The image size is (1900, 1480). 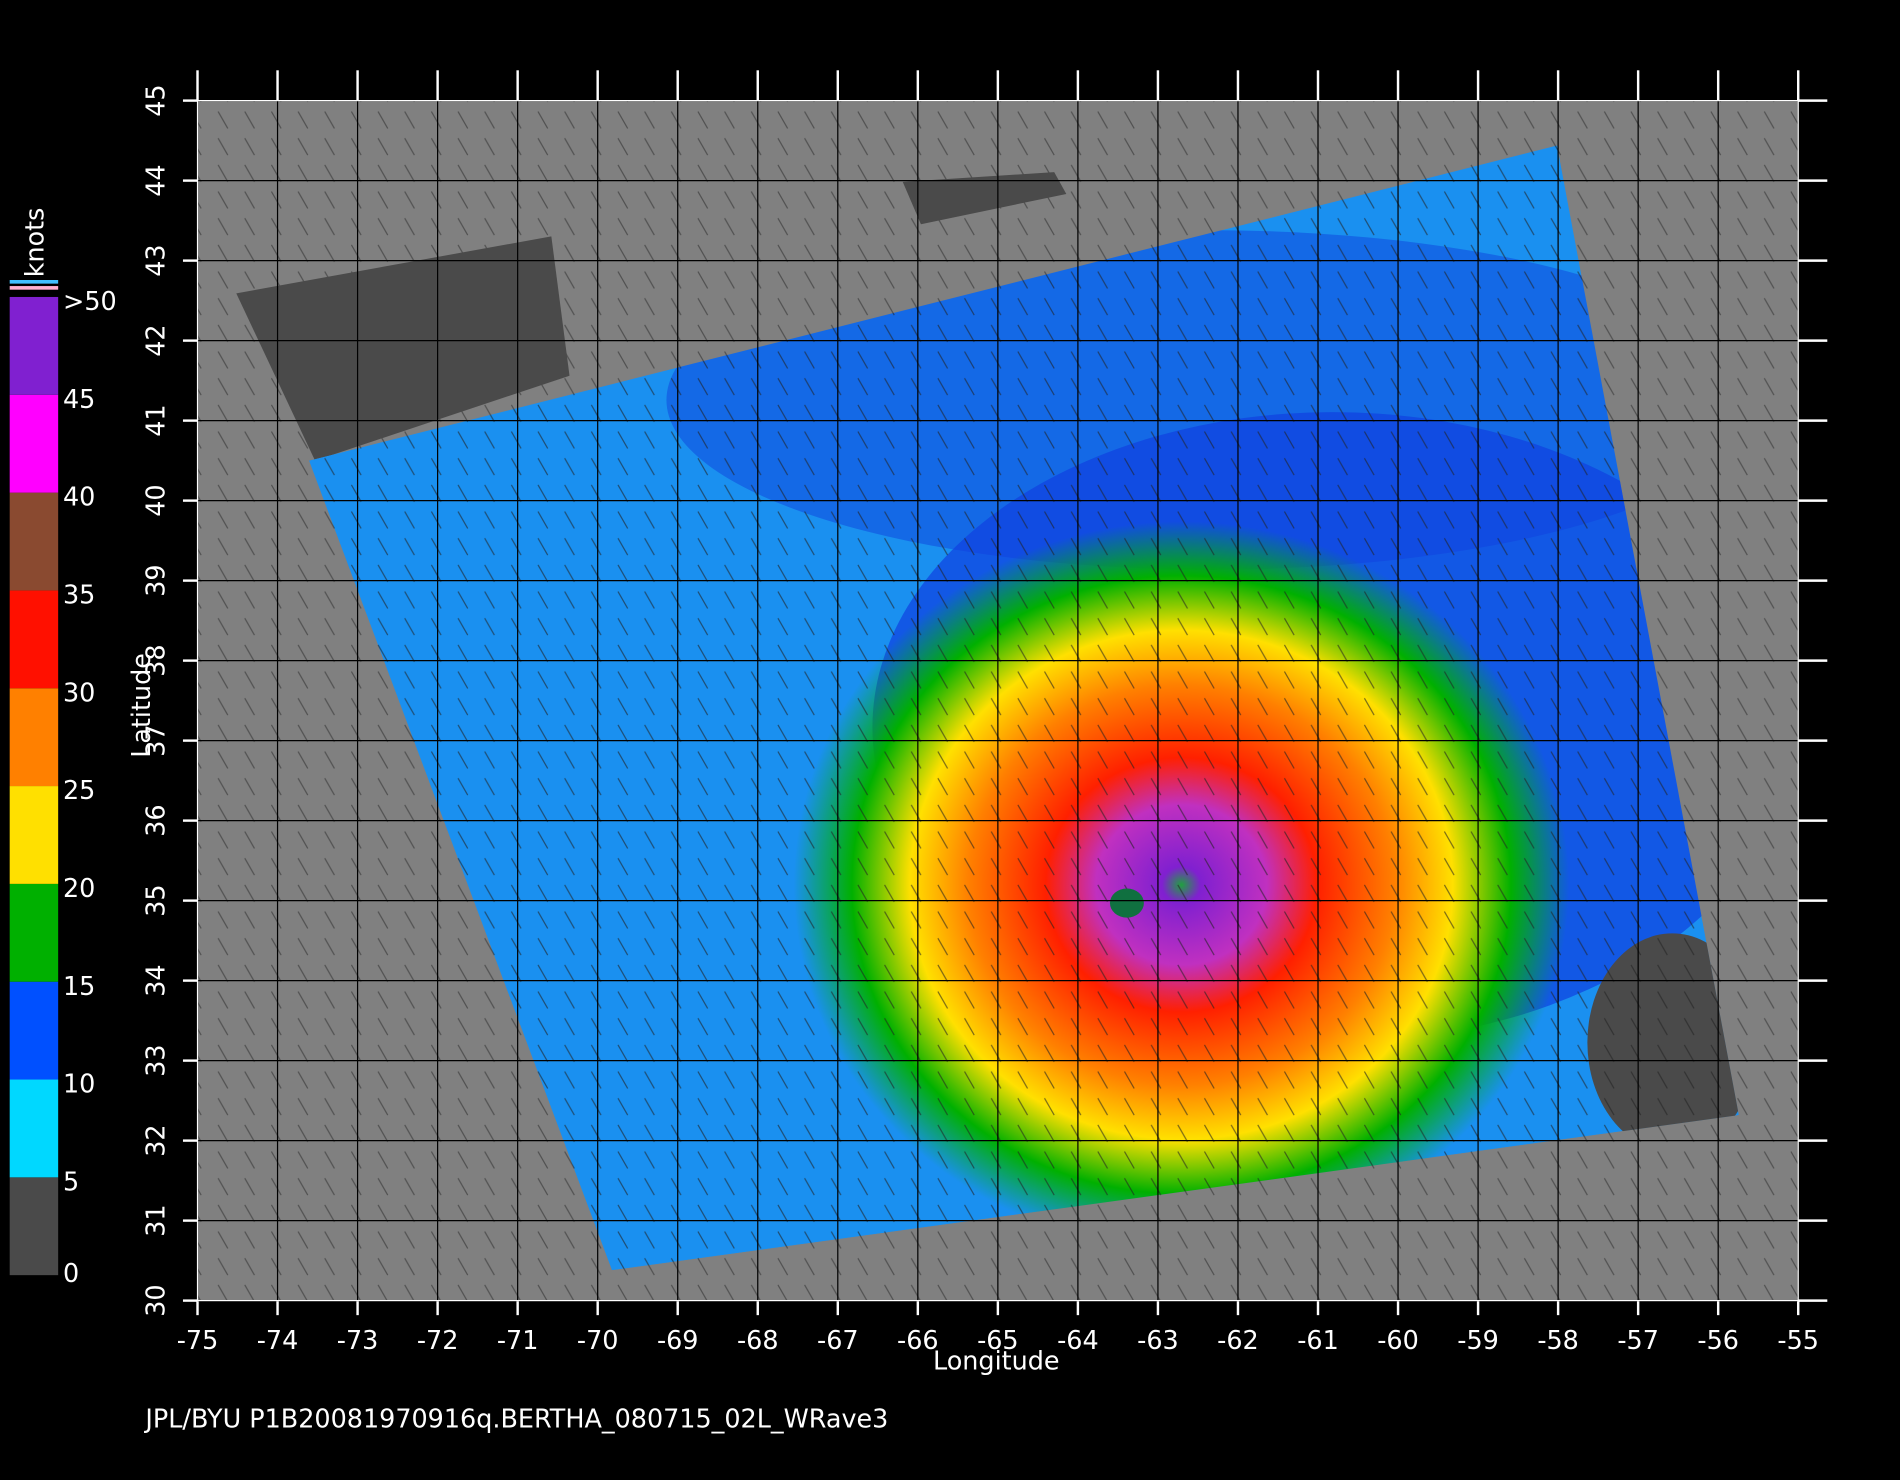 I want to click on y-tick-label: 34, so click(x=157, y=980).